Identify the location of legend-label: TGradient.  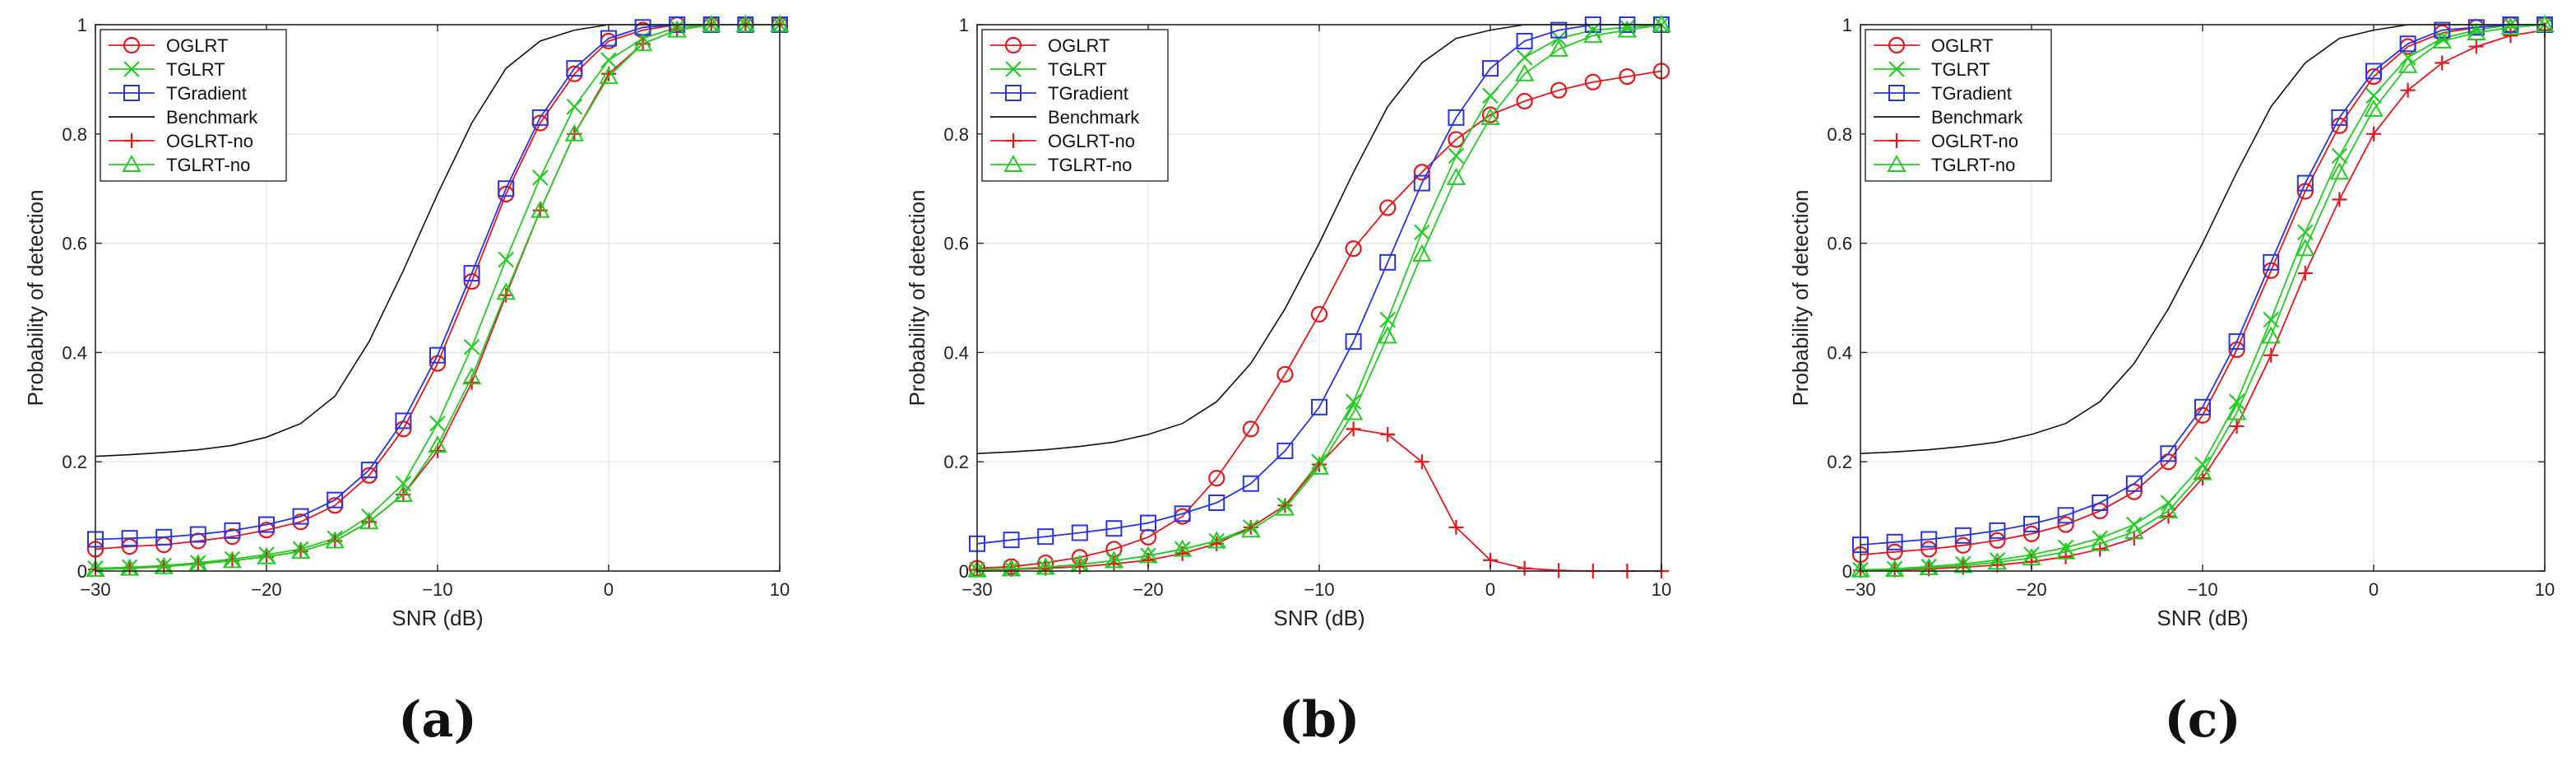
(207, 93).